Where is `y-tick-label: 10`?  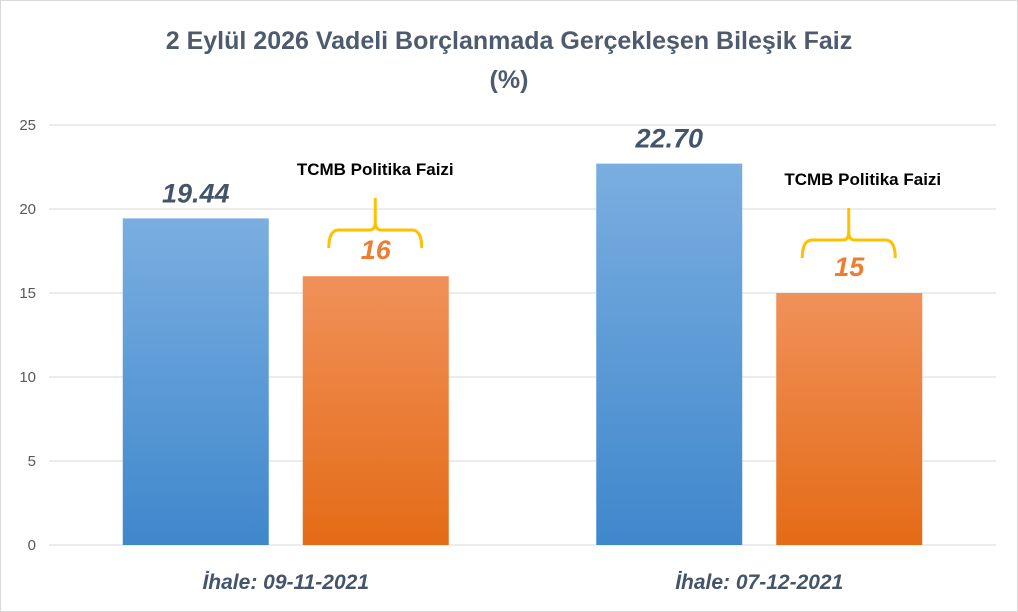 y-tick-label: 10 is located at coordinates (27, 377).